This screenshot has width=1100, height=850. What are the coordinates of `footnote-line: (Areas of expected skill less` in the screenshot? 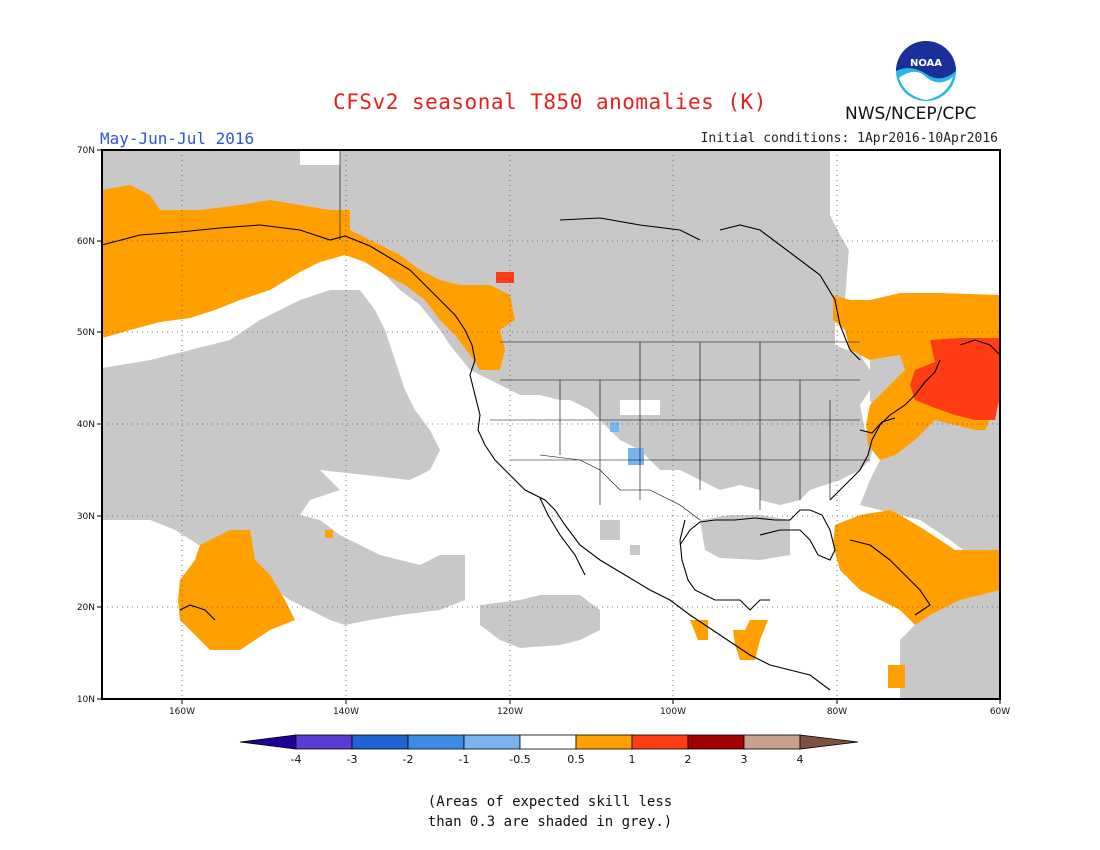 It's located at (550, 802).